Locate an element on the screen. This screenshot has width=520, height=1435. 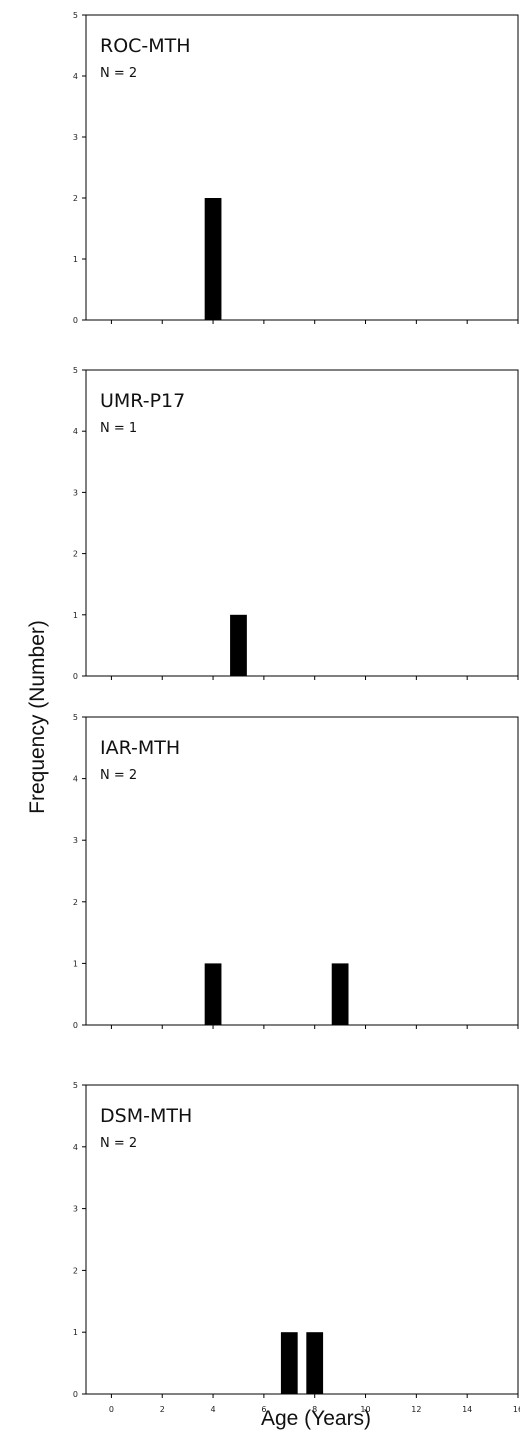
panel-n-label: N = 1 is located at coordinates (118, 428).